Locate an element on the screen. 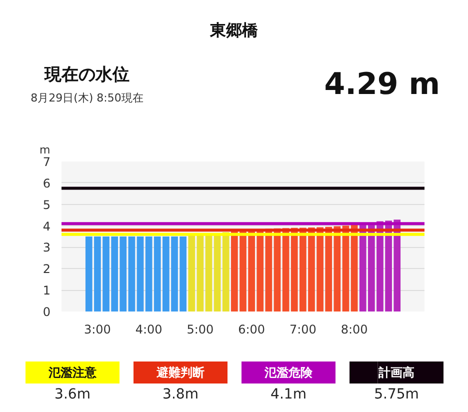 The image size is (468, 412). legend-label: 氾濫危険 is located at coordinates (289, 373).